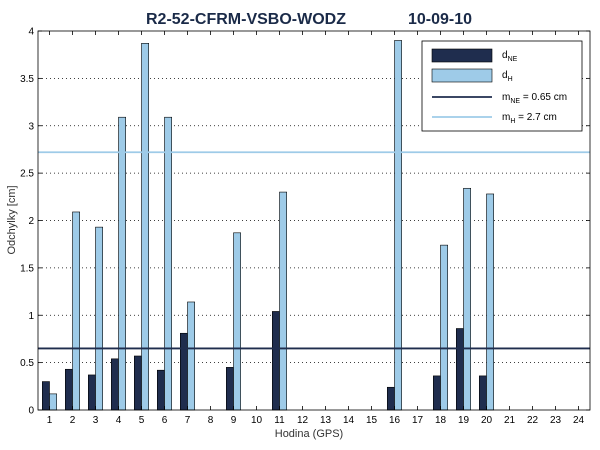 The width and height of the screenshot is (600, 450). I want to click on y-tick-label: 2, so click(31, 221).